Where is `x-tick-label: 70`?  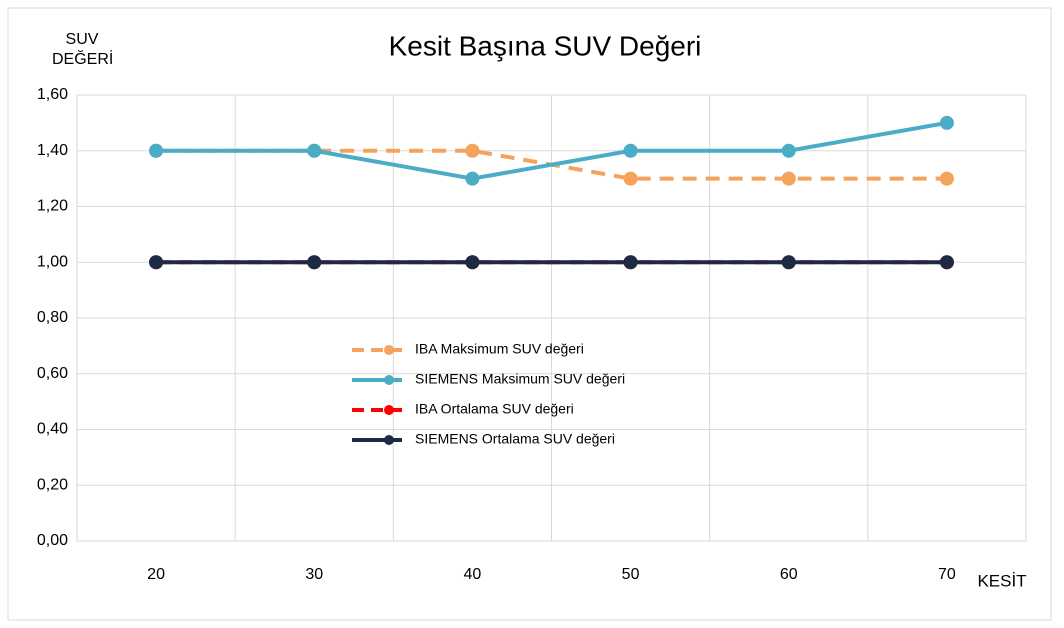
x-tick-label: 70 is located at coordinates (947, 574).